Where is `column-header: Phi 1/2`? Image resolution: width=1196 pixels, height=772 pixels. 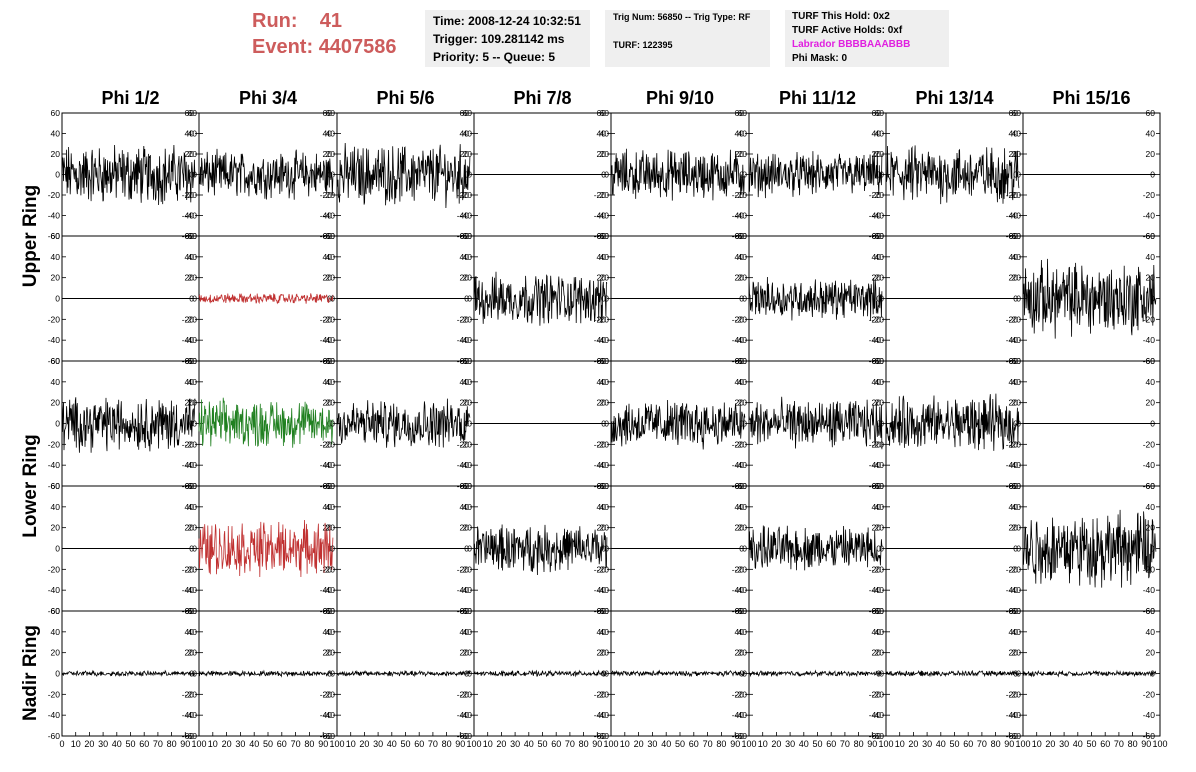 column-header: Phi 1/2 is located at coordinates (130, 98).